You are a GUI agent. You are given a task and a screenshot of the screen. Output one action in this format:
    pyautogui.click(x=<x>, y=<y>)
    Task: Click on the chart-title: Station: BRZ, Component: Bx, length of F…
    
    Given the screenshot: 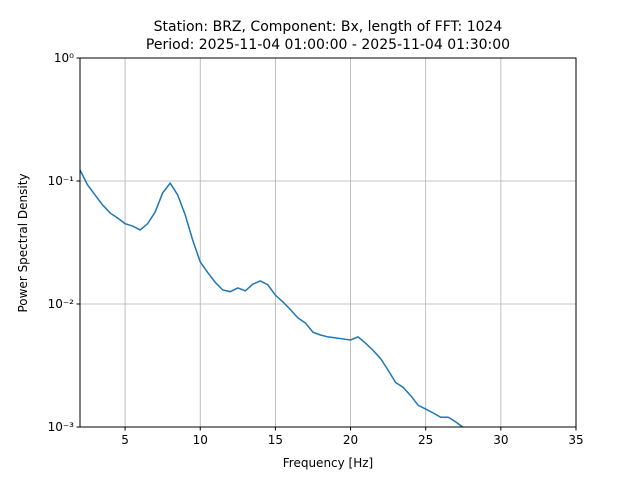 What is the action you would take?
    pyautogui.click(x=328, y=27)
    